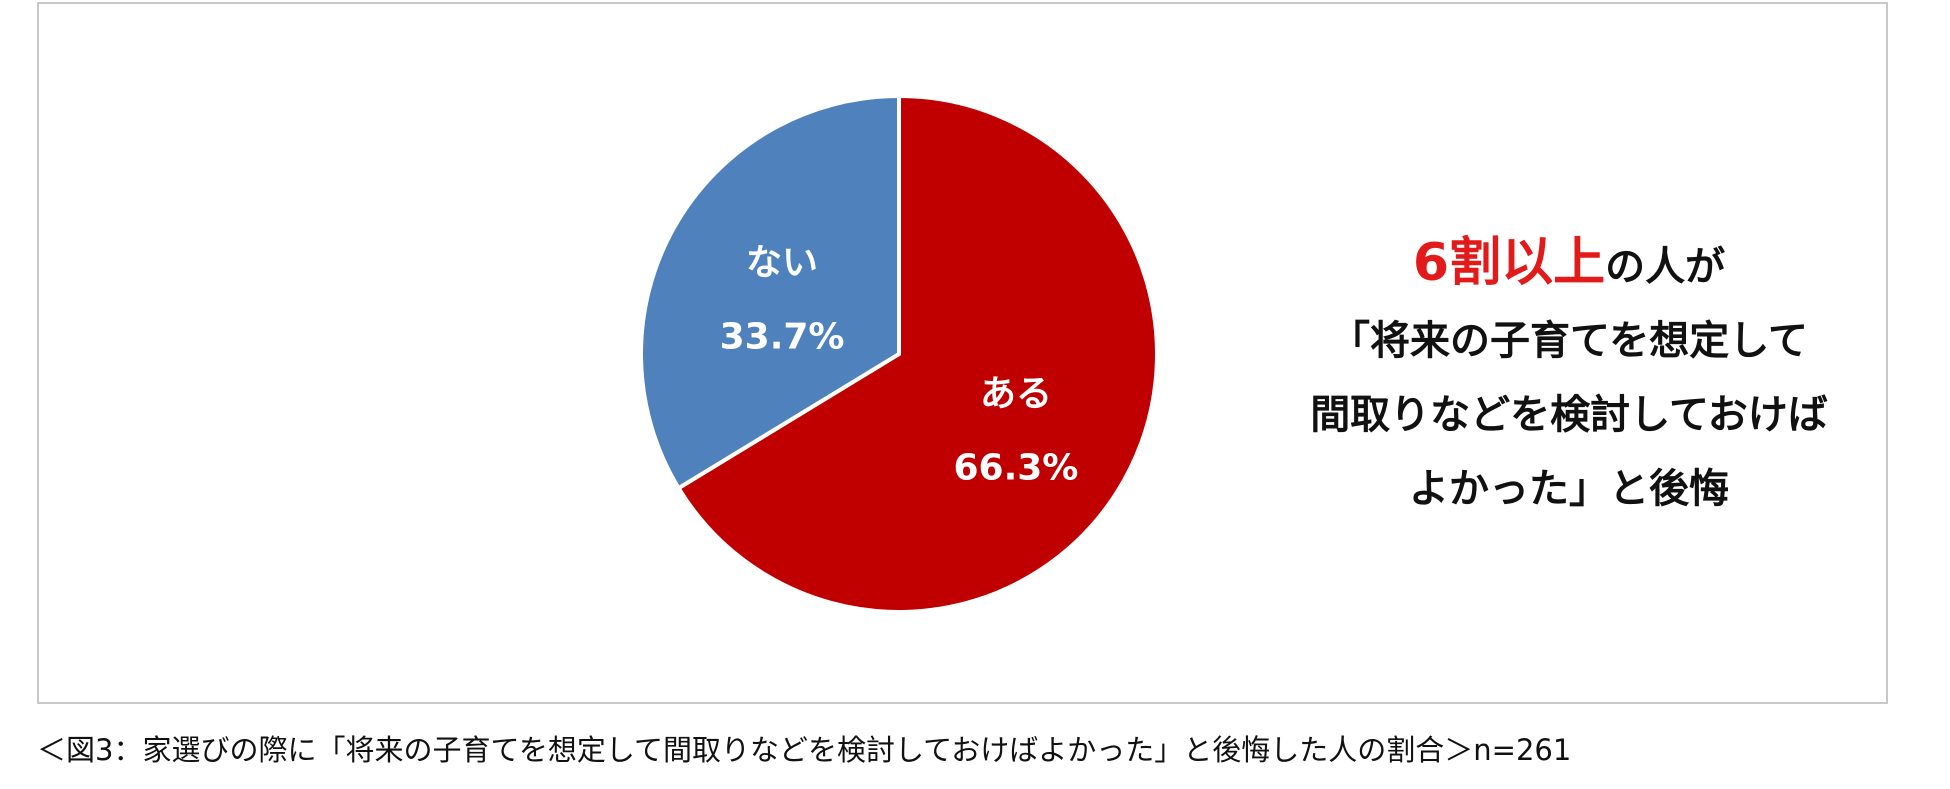  I want to click on headline-line-2: 「将来の子育てを想定して, so click(1569, 341).